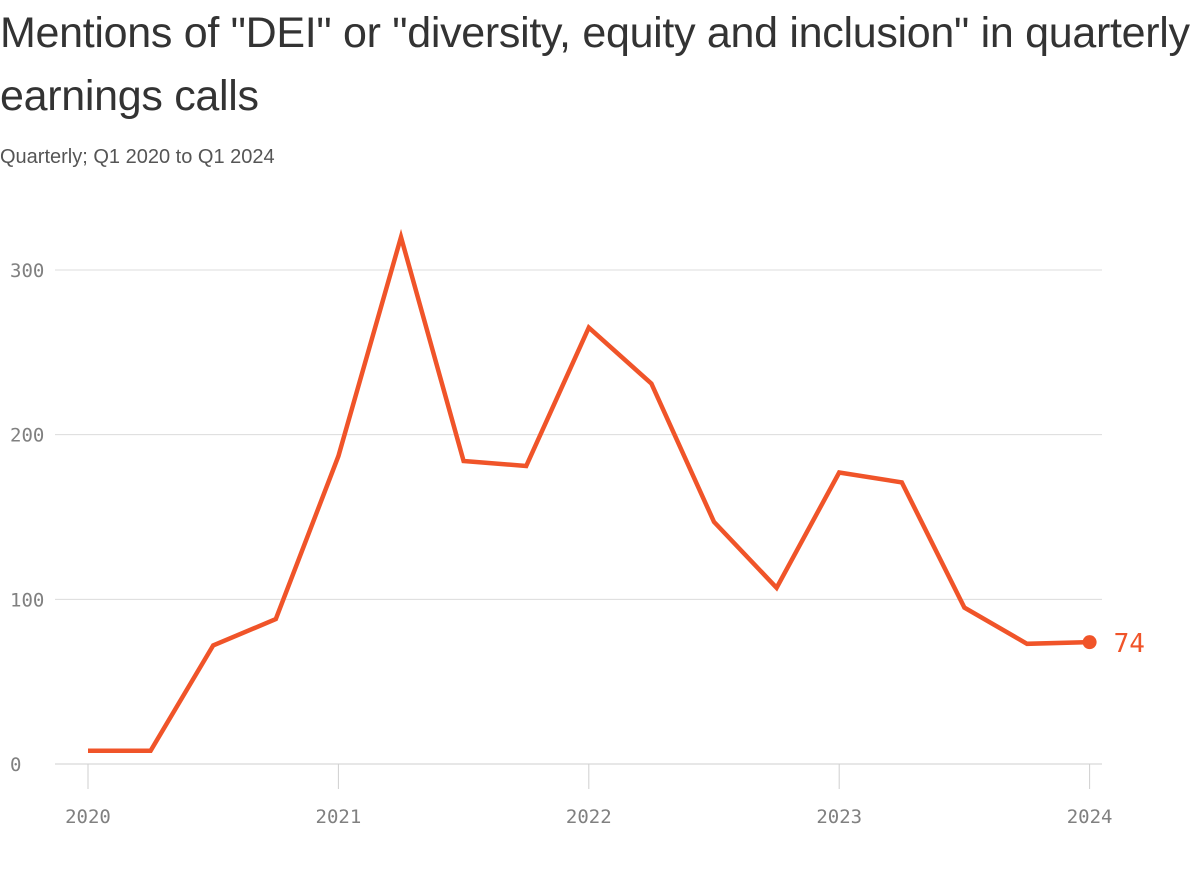 The width and height of the screenshot is (1200, 872). Describe the element at coordinates (27, 271) in the screenshot. I see `y-tick-label: 300` at that location.